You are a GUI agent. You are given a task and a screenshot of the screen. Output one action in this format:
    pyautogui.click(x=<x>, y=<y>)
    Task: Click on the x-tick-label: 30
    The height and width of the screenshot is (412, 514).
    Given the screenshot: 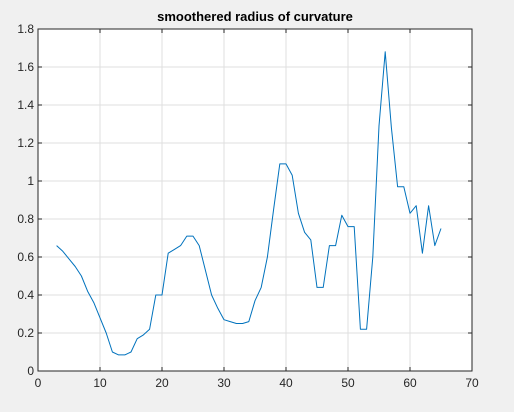 What is the action you would take?
    pyautogui.click(x=224, y=383)
    